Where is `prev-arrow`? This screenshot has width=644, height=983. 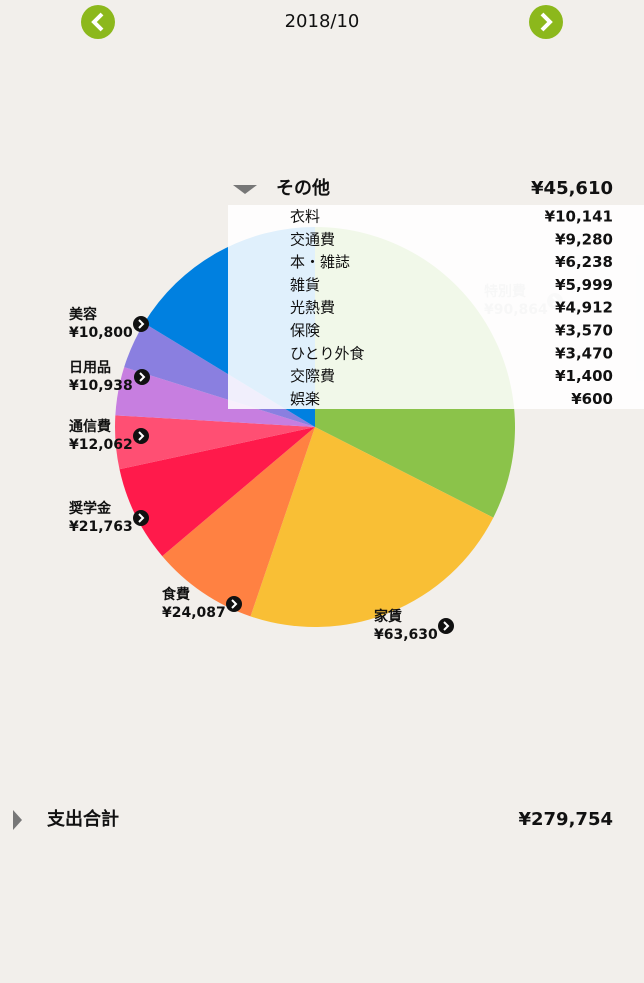
prev-arrow is located at coordinates (97, 22).